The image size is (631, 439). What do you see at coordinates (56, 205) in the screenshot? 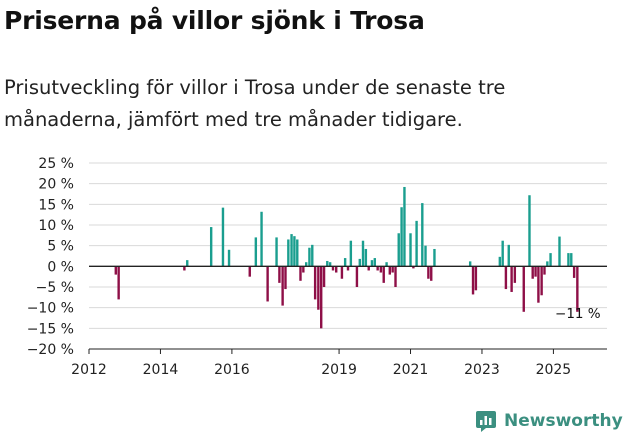
I see `y-tick-label: 15 %` at bounding box center [56, 205].